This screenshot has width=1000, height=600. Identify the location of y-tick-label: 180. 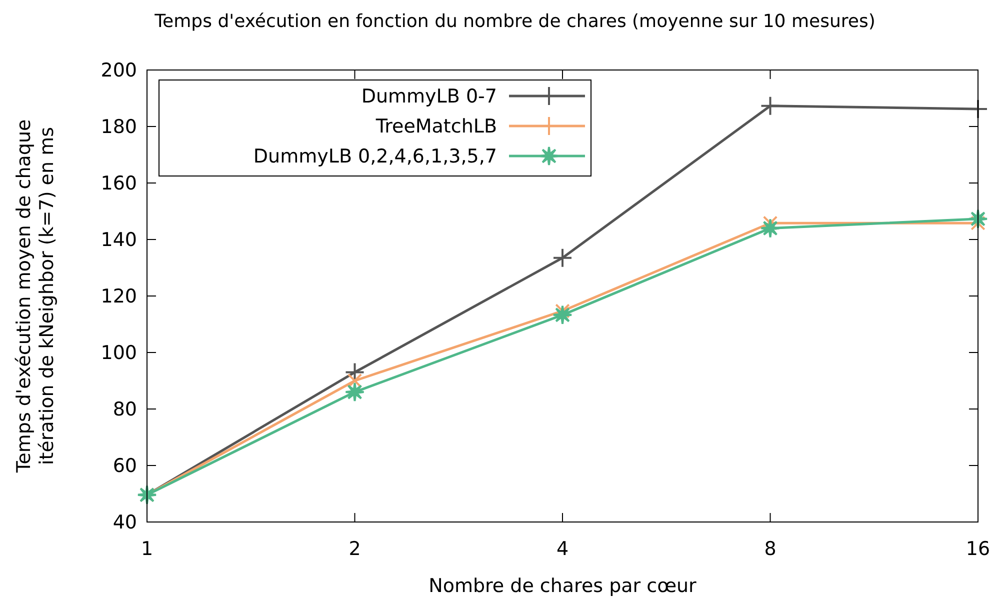
(118, 127).